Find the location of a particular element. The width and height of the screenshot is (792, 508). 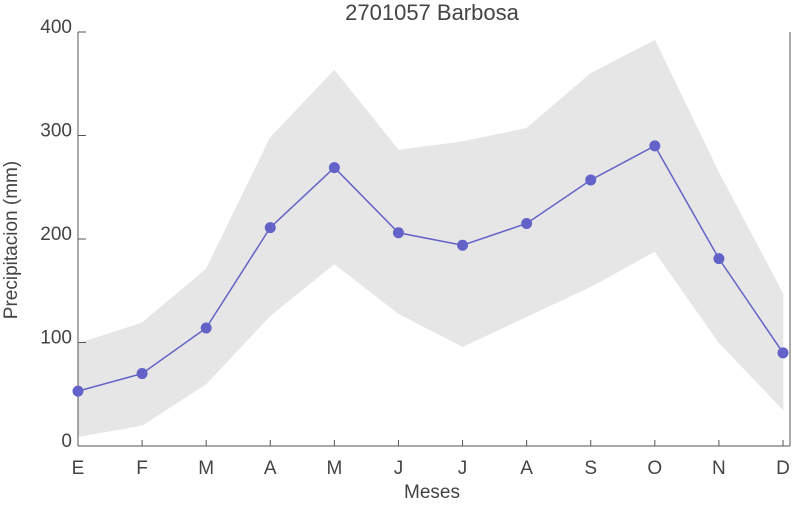

x-axis-label: Meses is located at coordinates (432, 492).